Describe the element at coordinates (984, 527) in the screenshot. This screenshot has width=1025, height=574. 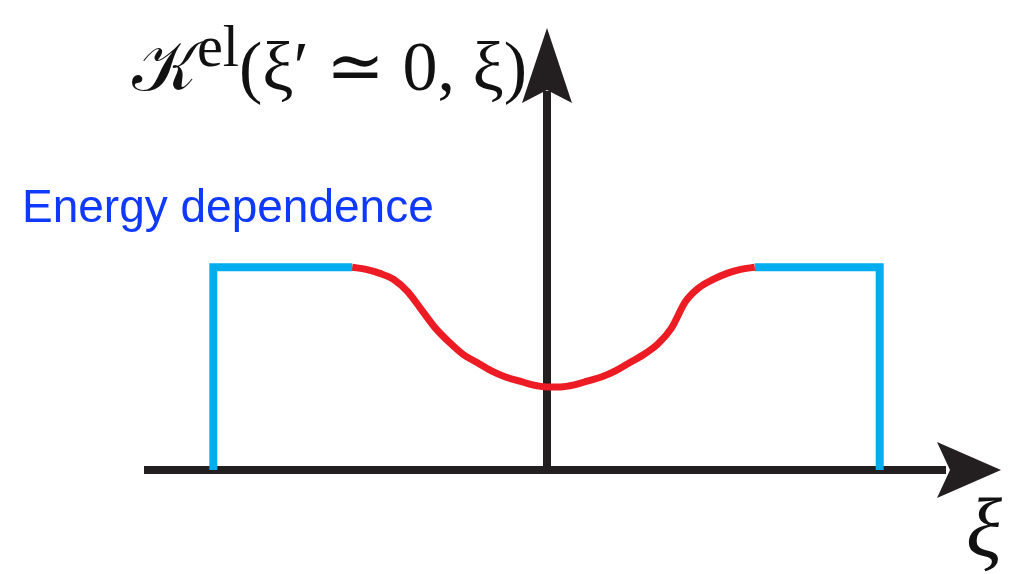
I see `x-axis-title: ξ` at that location.